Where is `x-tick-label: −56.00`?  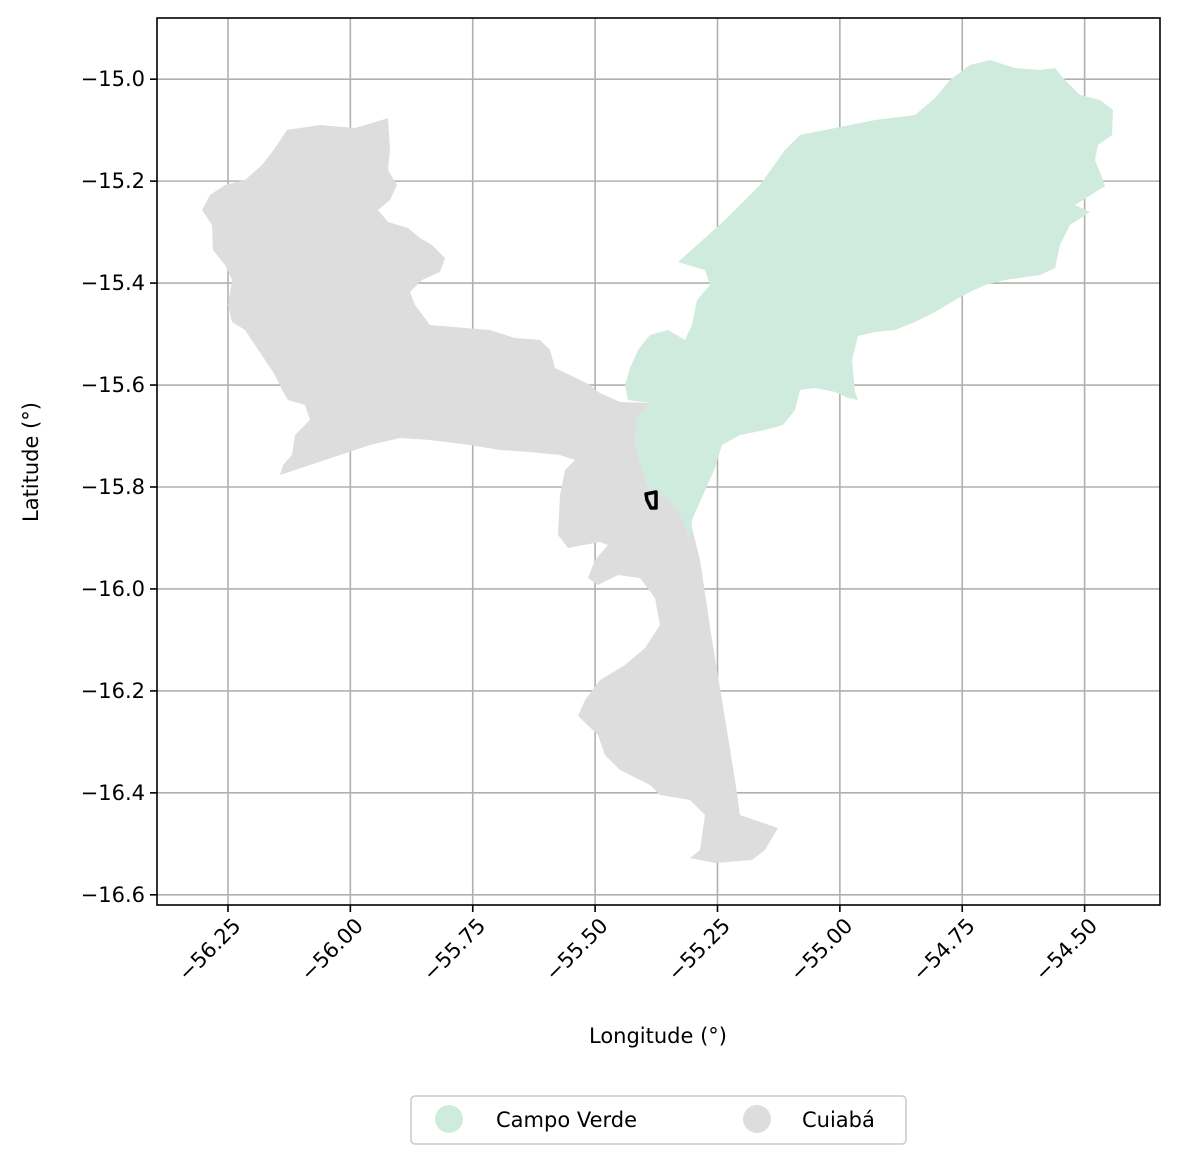
x-tick-label: −56.00 is located at coordinates (332, 950).